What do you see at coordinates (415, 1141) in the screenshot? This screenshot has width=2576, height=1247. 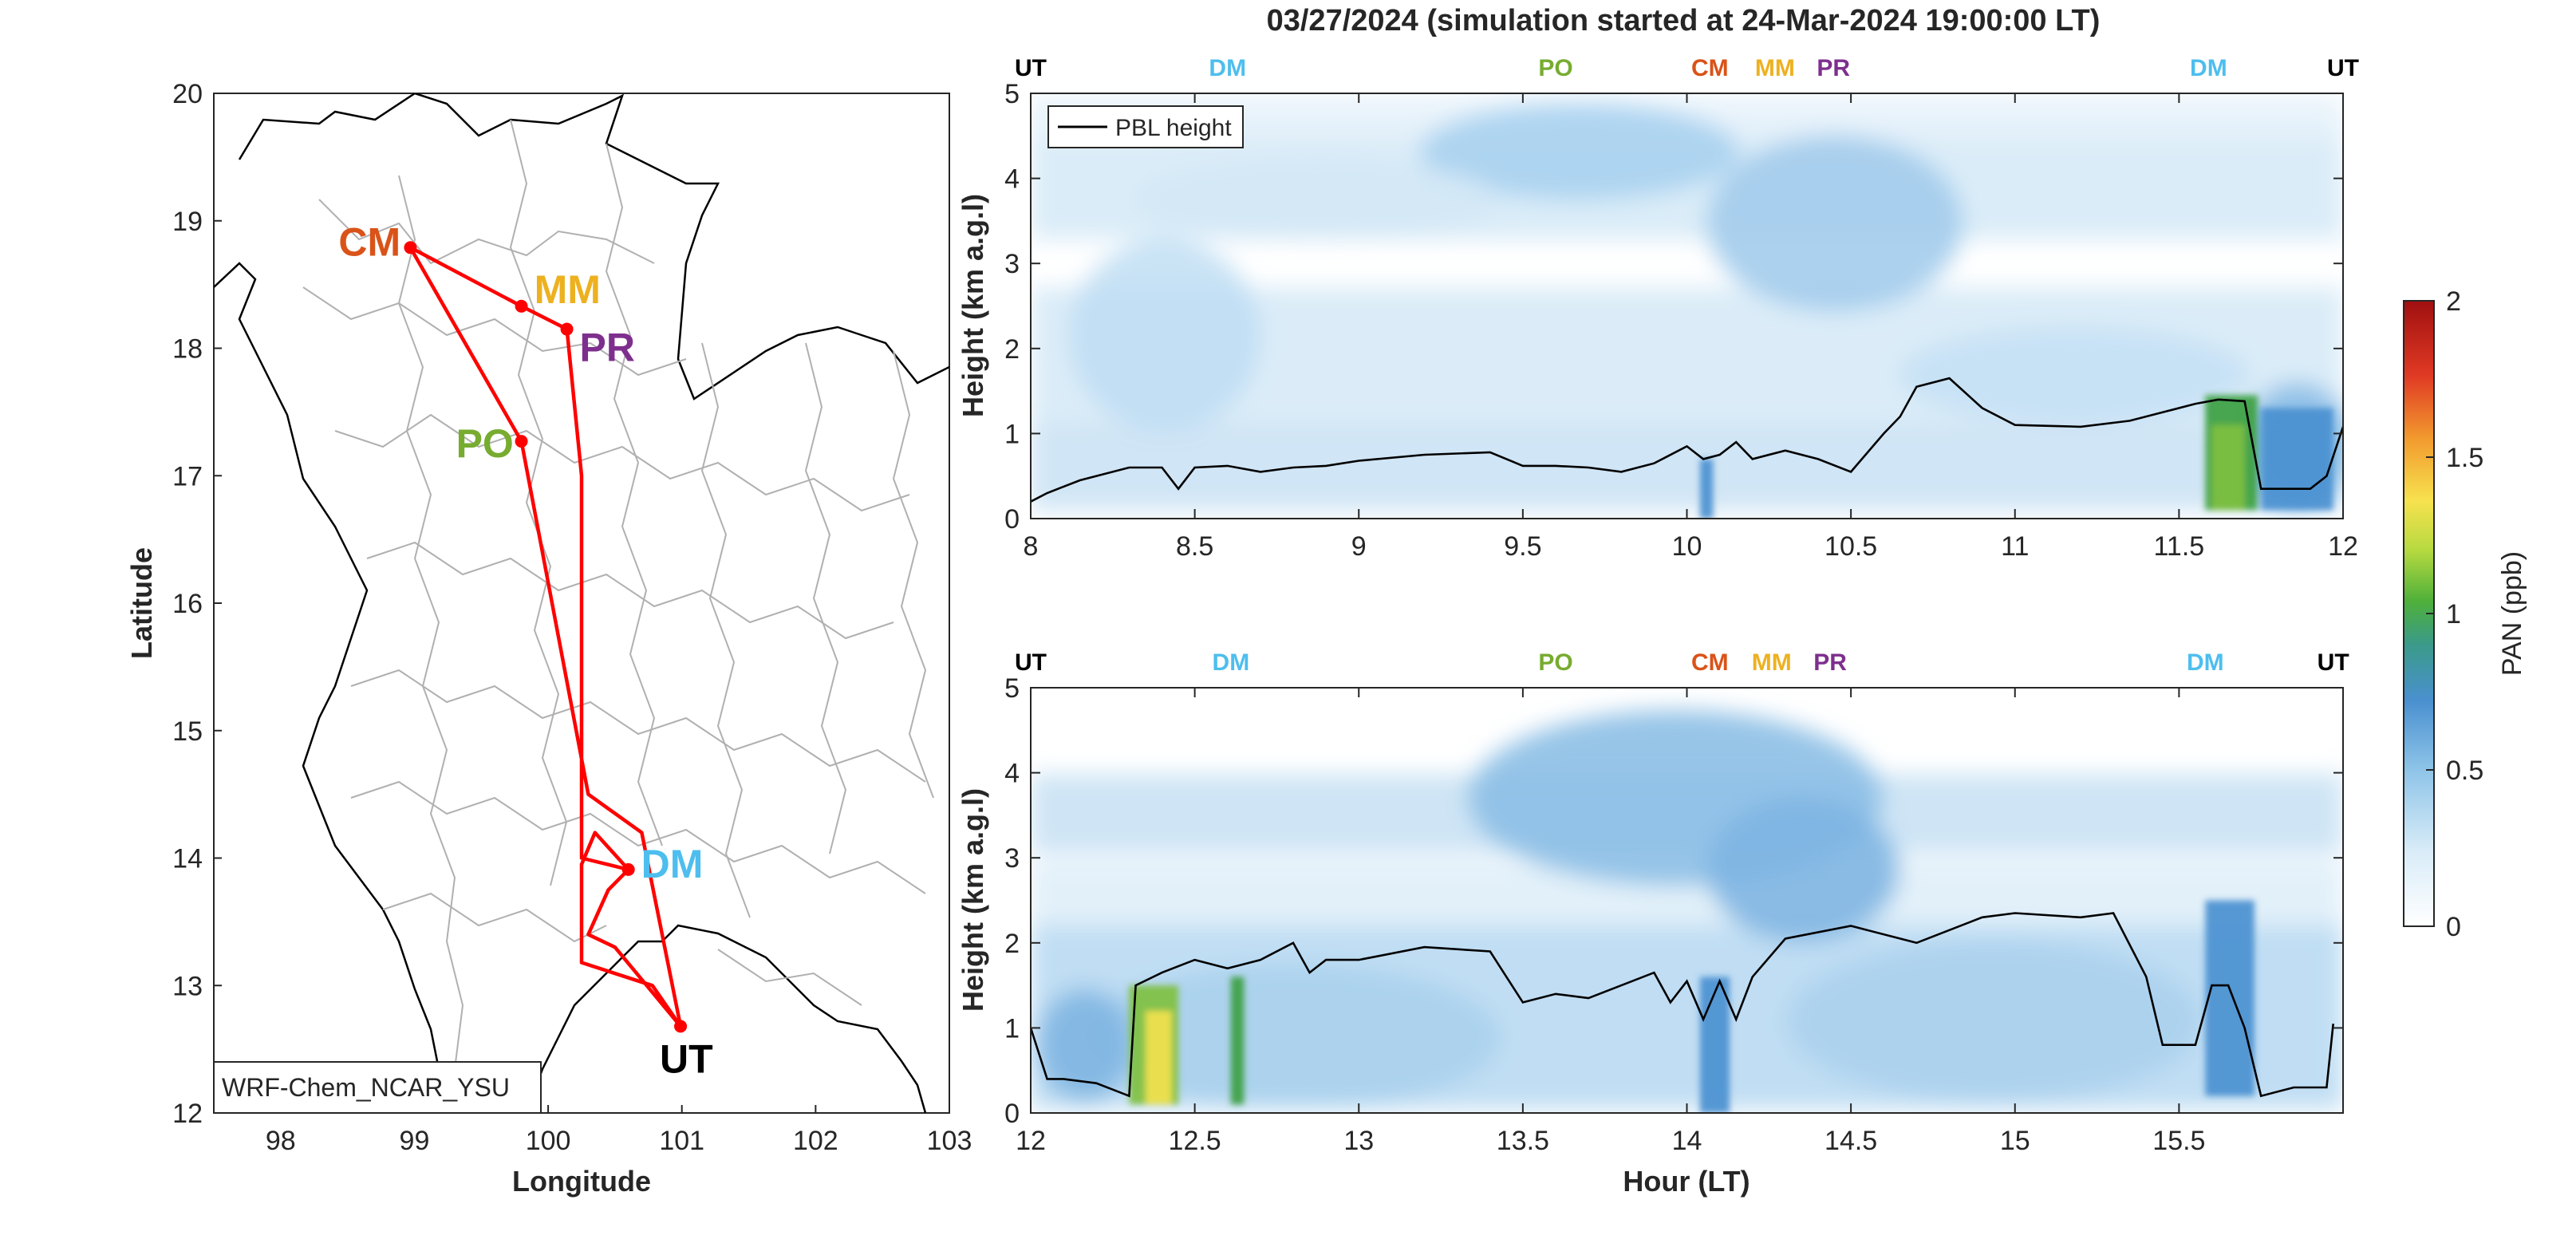 I see `map-xtick-label: 99` at bounding box center [415, 1141].